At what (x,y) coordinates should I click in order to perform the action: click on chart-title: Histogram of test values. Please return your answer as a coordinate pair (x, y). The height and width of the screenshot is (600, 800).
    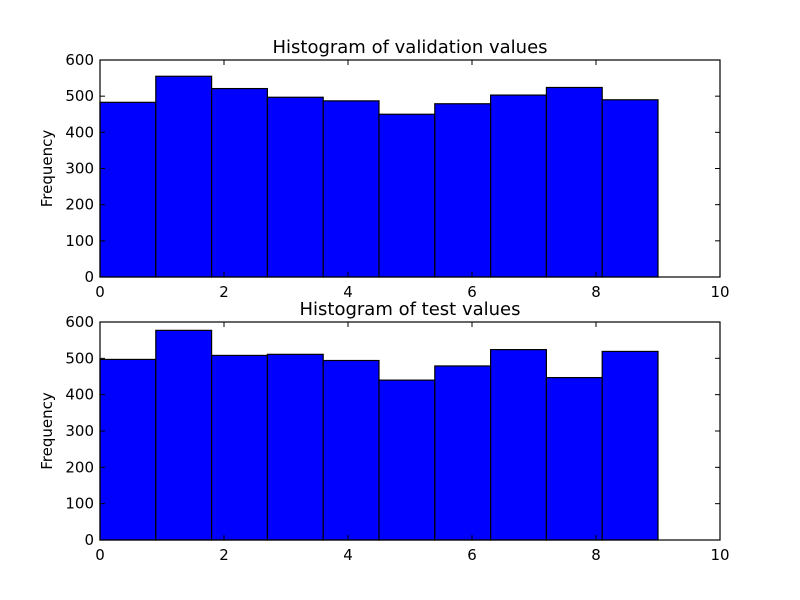
    Looking at the image, I should click on (409, 309).